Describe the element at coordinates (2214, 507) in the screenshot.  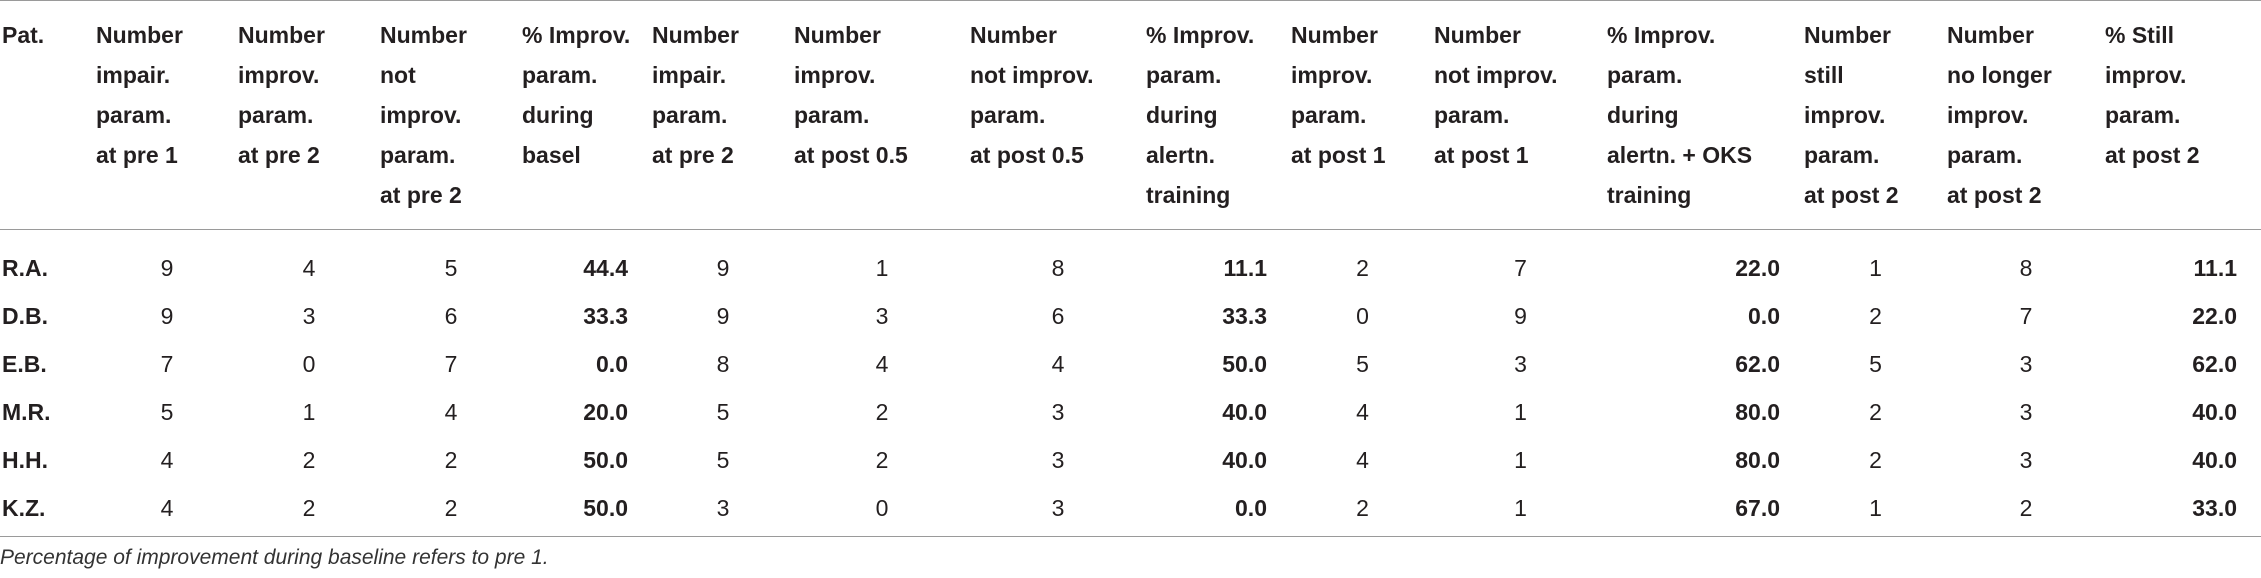
I see `percent-cell: 33.0` at that location.